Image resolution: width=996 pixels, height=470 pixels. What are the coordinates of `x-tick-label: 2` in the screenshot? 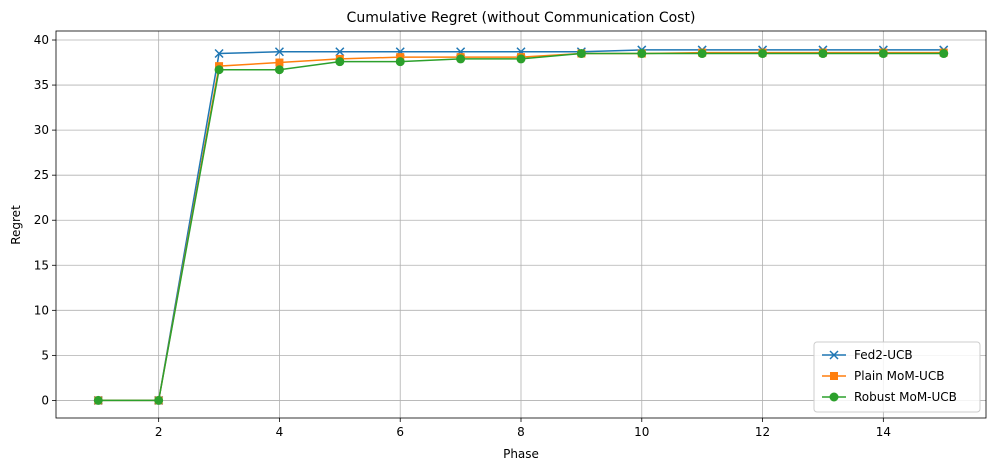 It's located at (159, 432).